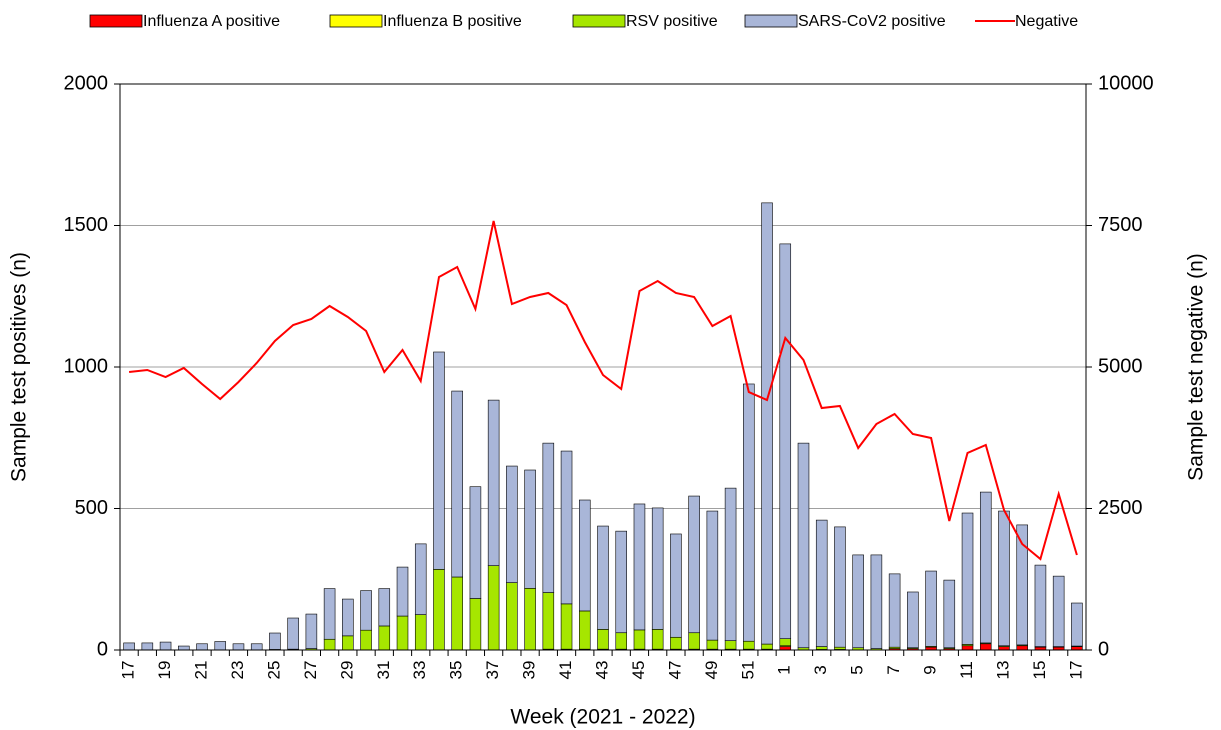 This screenshot has height=730, width=1221. I want to click on x-tick-label: 33, so click(419, 670).